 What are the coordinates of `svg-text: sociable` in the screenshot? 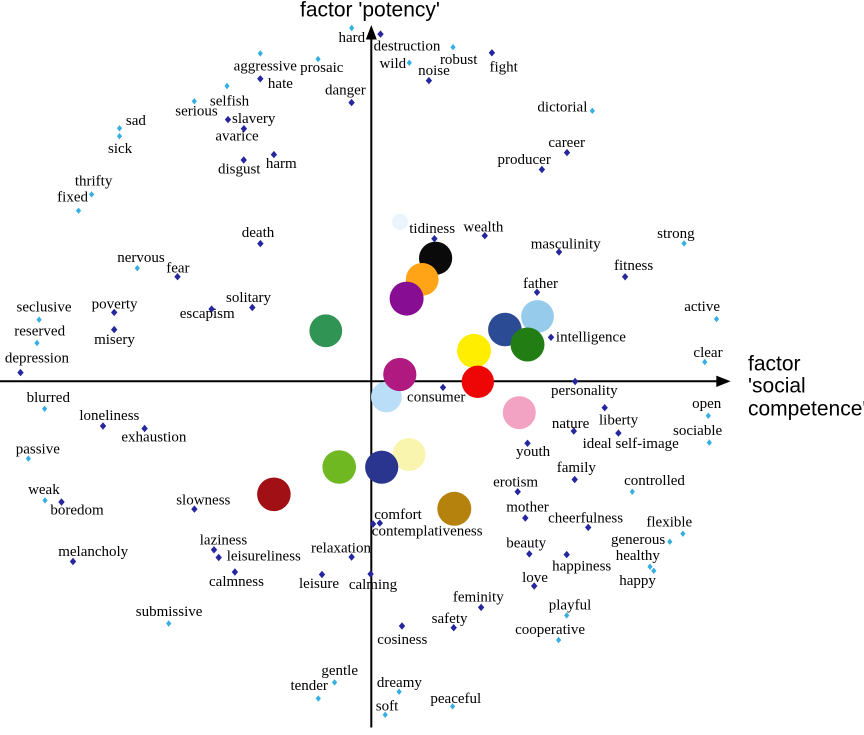 It's located at (697, 431).